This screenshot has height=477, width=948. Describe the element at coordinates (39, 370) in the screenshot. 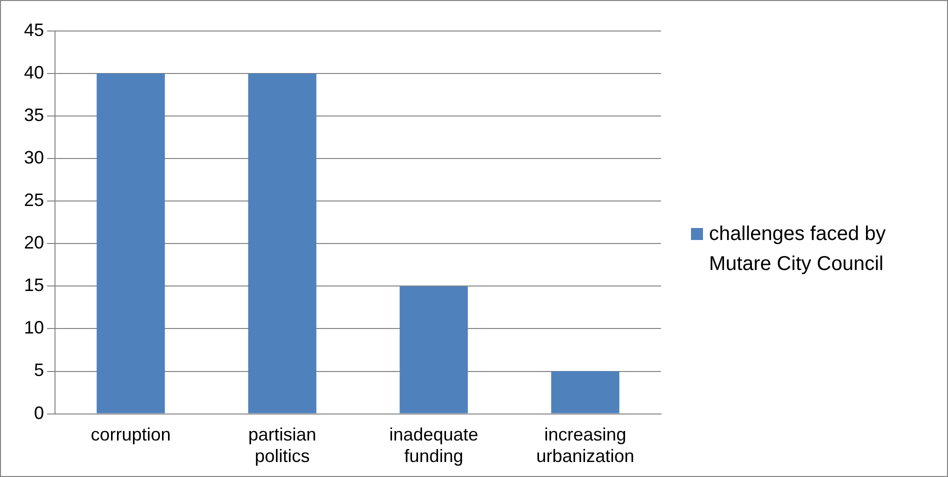

I see `y-tick-label: 5` at that location.